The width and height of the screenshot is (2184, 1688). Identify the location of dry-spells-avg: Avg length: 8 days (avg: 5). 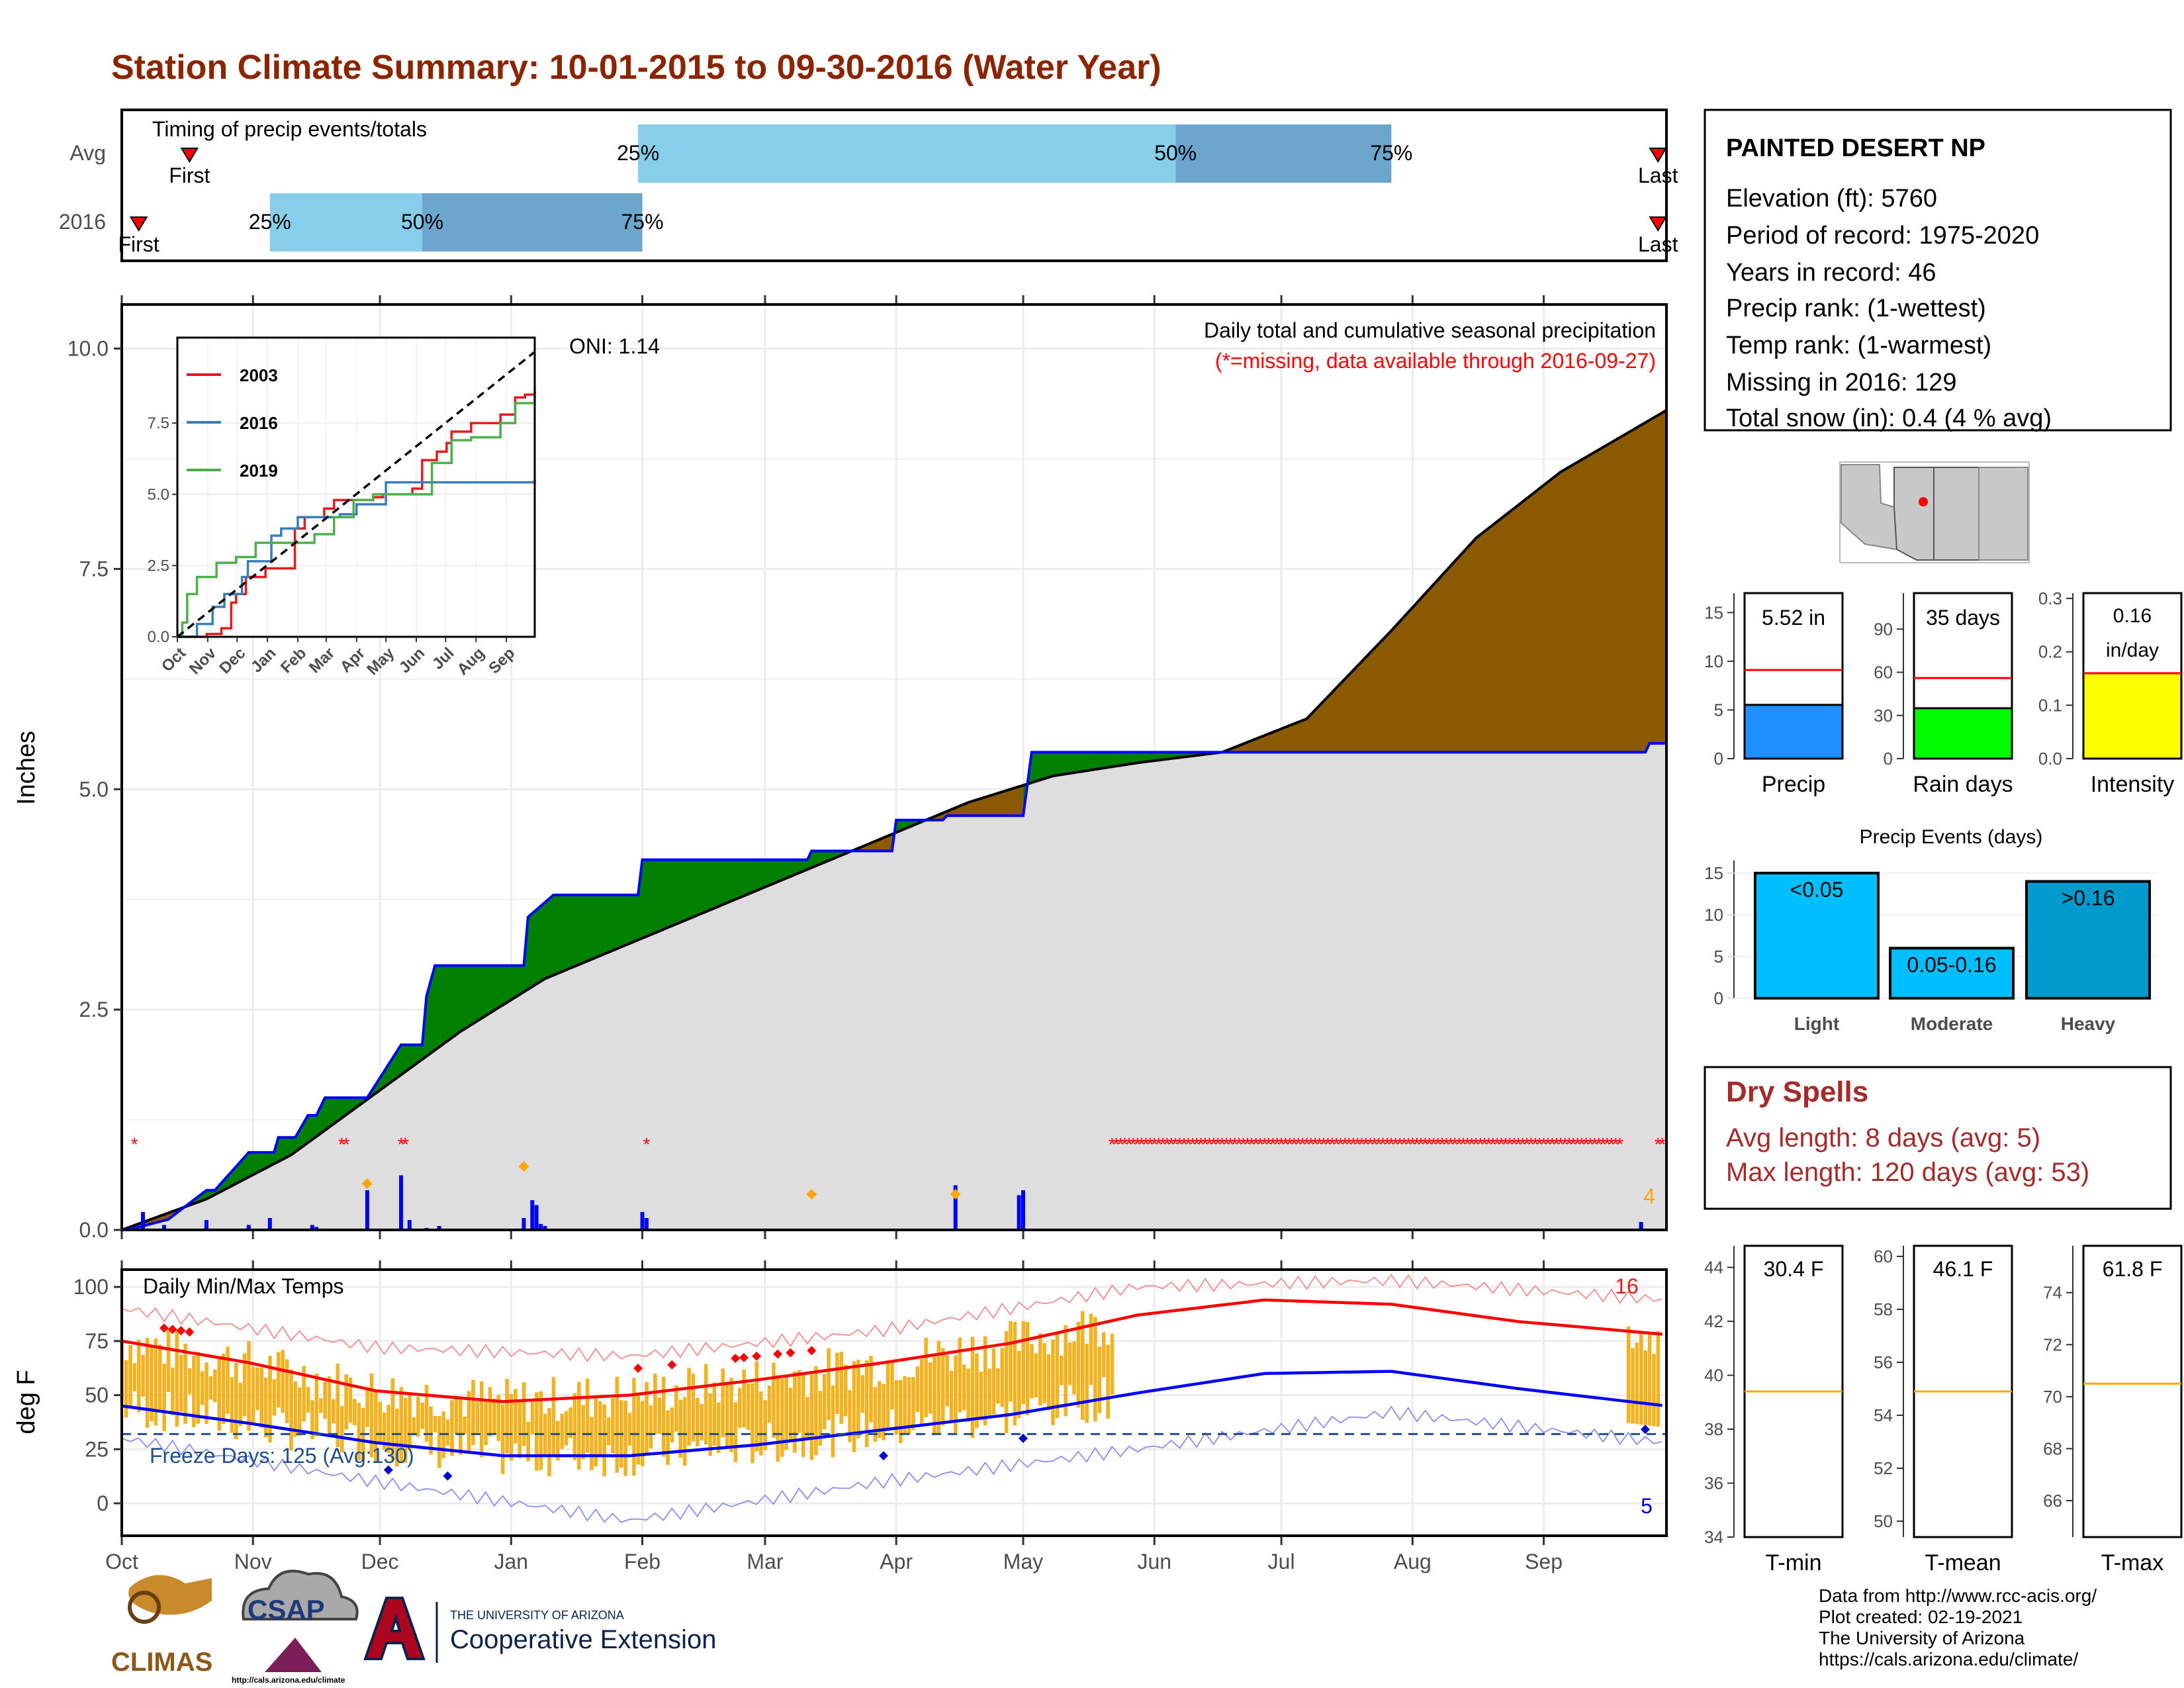
(1883, 1137).